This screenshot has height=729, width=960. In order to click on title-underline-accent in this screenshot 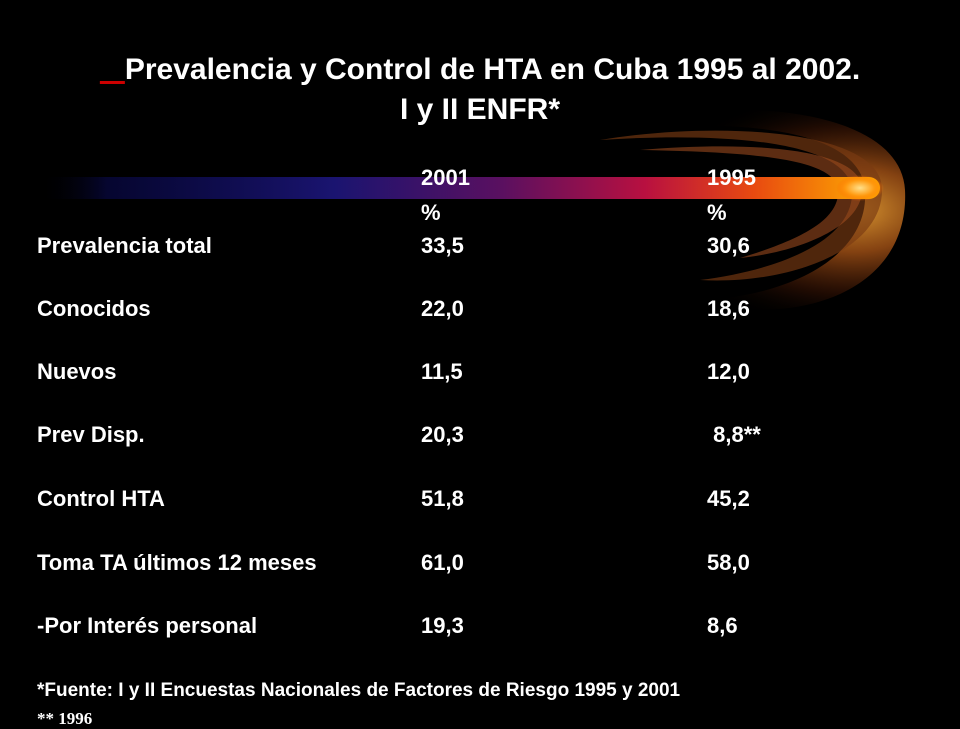, I will do `click(112, 69)`.